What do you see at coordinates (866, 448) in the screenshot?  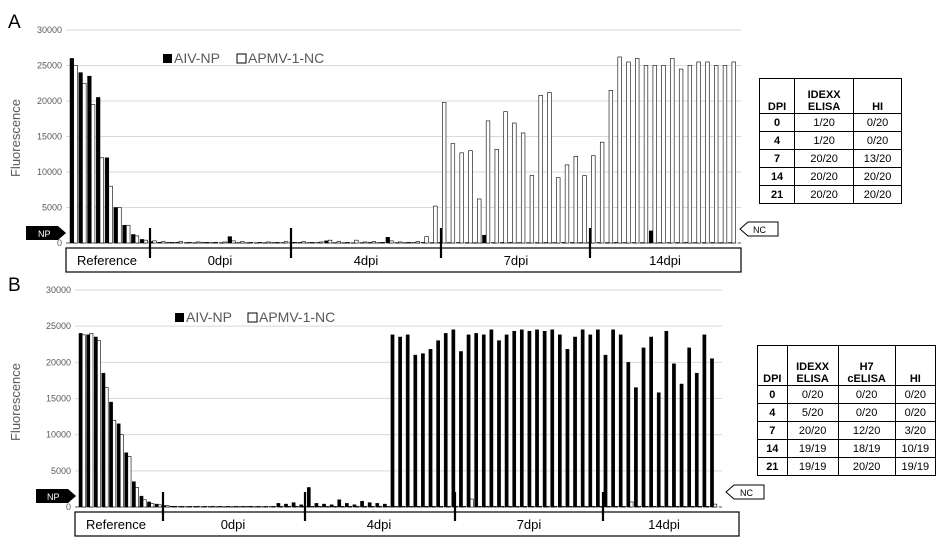 I see `table-cell: 18/19` at bounding box center [866, 448].